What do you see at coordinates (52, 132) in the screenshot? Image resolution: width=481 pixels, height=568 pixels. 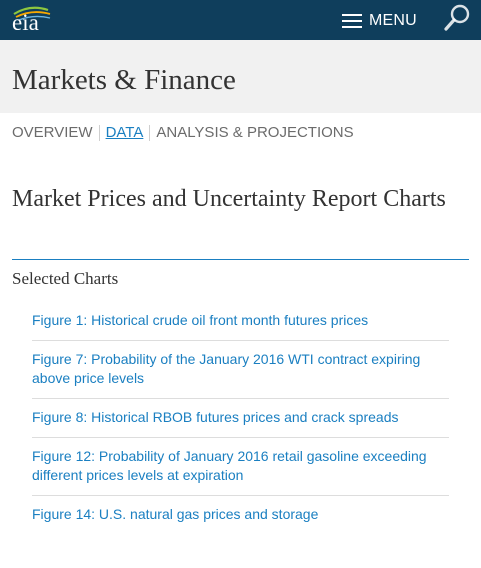 I see `tab-overview: OVERVIEW` at bounding box center [52, 132].